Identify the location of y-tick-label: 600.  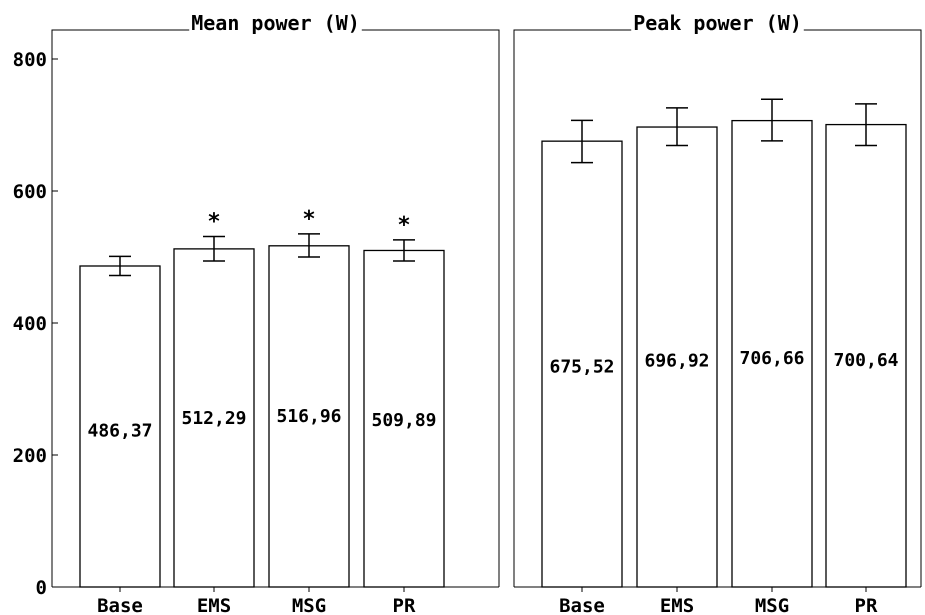
(30, 192).